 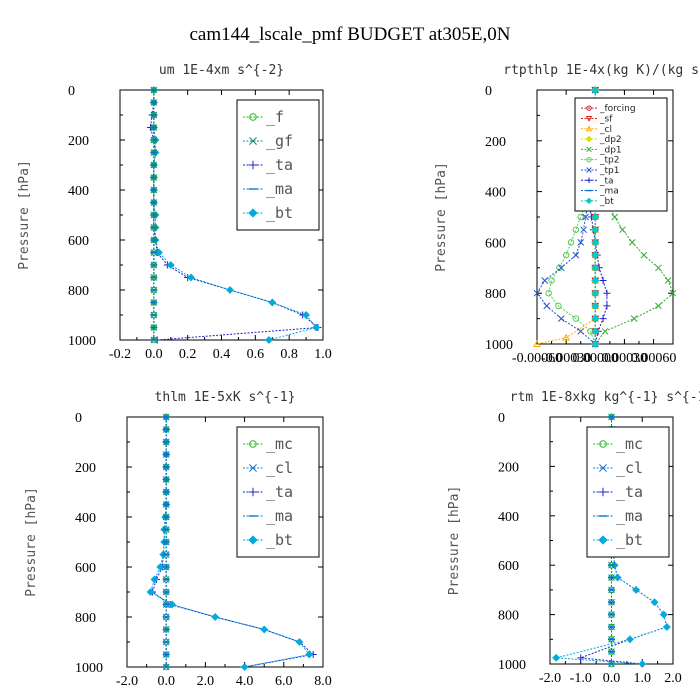 I want to click on series-line-bt, so click(x=230, y=542).